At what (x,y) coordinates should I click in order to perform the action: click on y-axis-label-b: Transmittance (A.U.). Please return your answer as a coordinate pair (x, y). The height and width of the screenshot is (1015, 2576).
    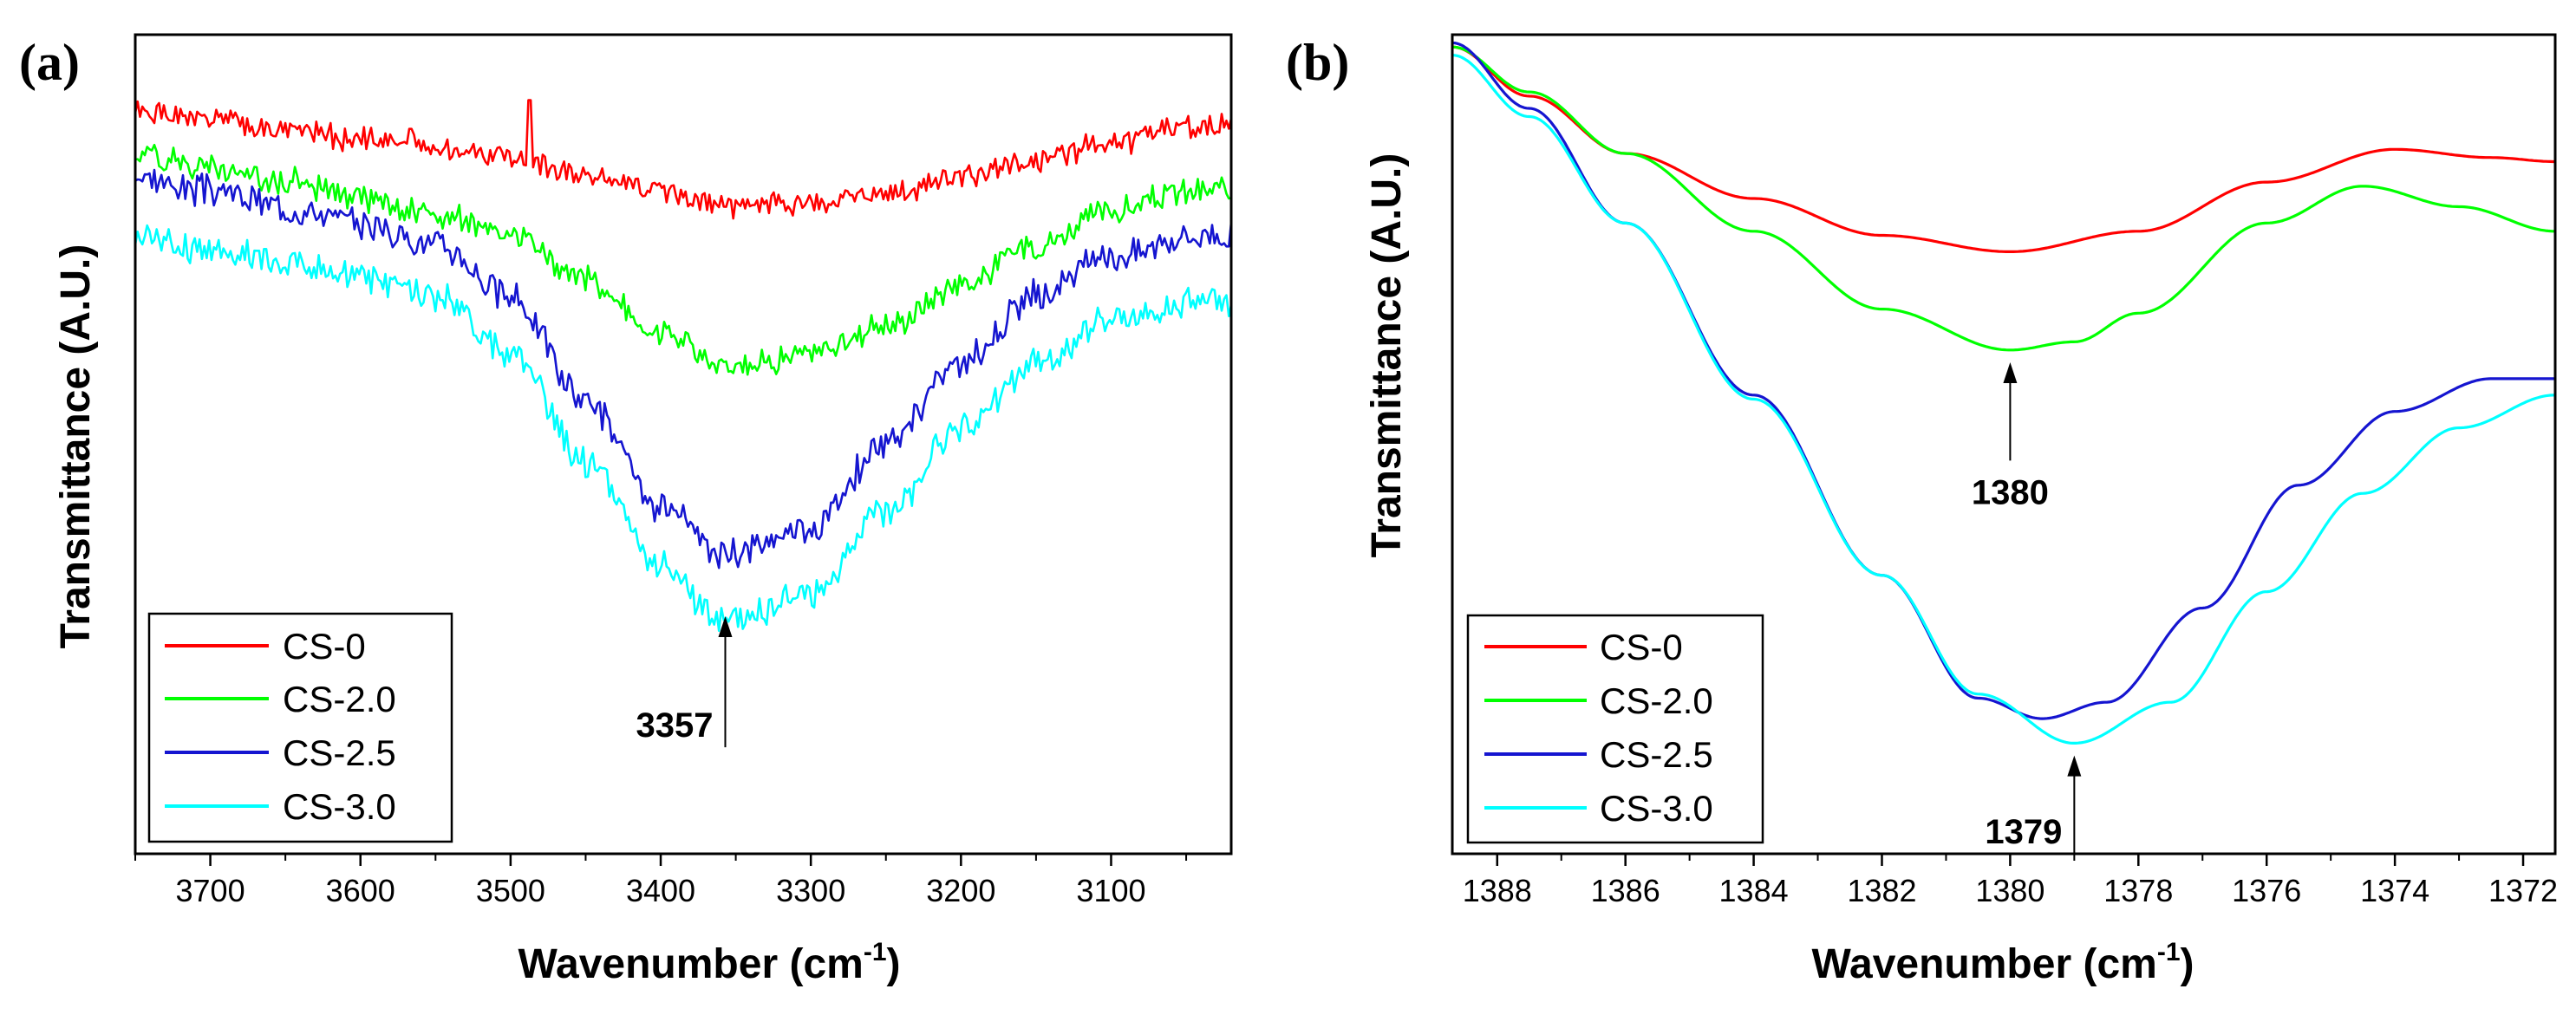
    Looking at the image, I should click on (1387, 355).